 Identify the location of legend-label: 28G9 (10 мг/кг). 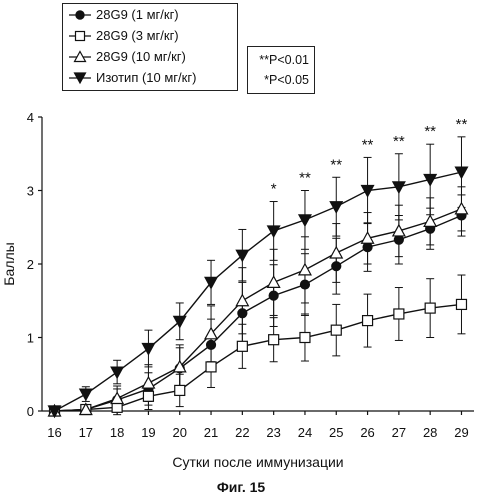
(141, 56).